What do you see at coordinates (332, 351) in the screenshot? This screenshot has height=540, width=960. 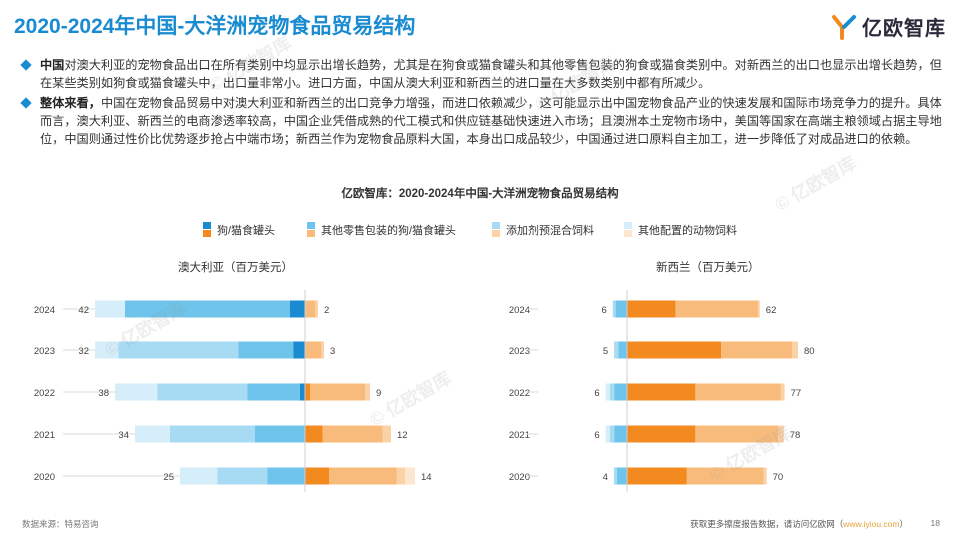 I see `import-total-label: 3` at bounding box center [332, 351].